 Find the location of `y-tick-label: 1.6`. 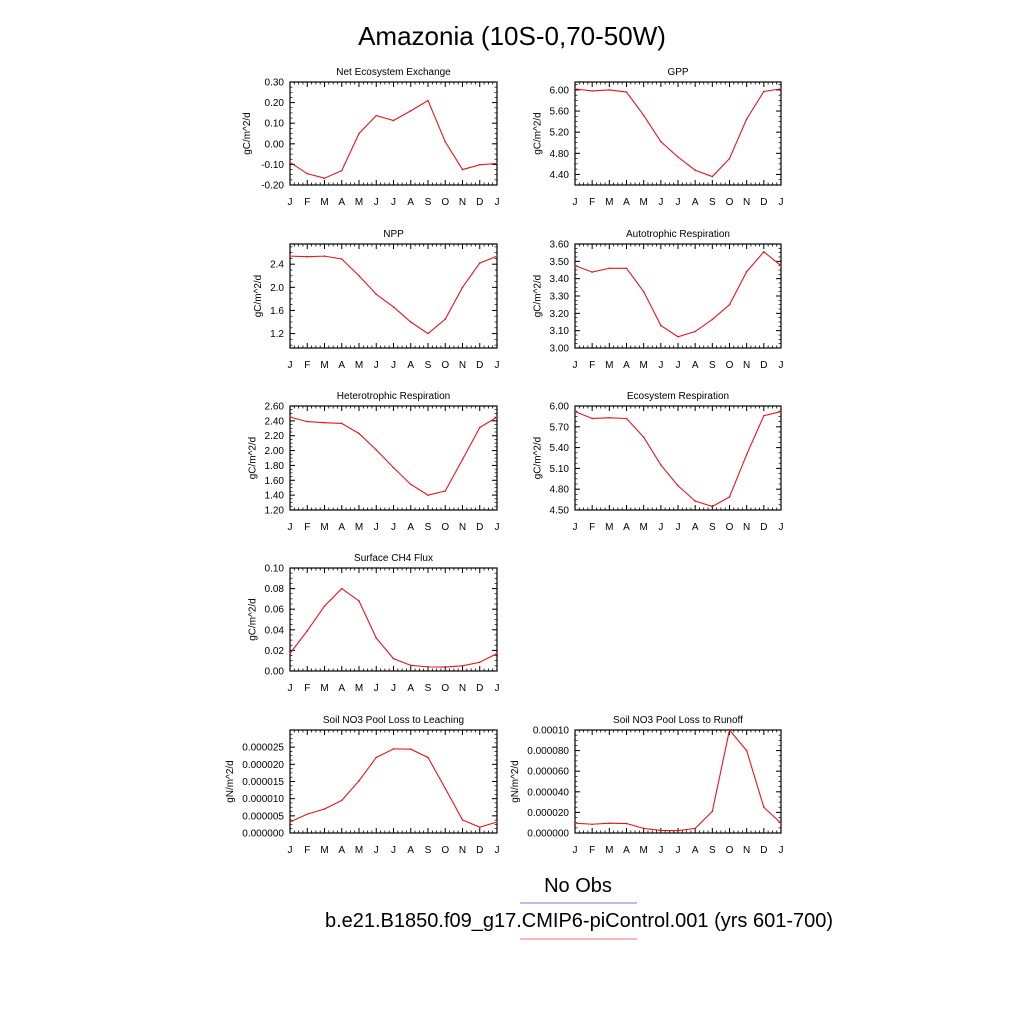

y-tick-label: 1.6 is located at coordinates (277, 311).